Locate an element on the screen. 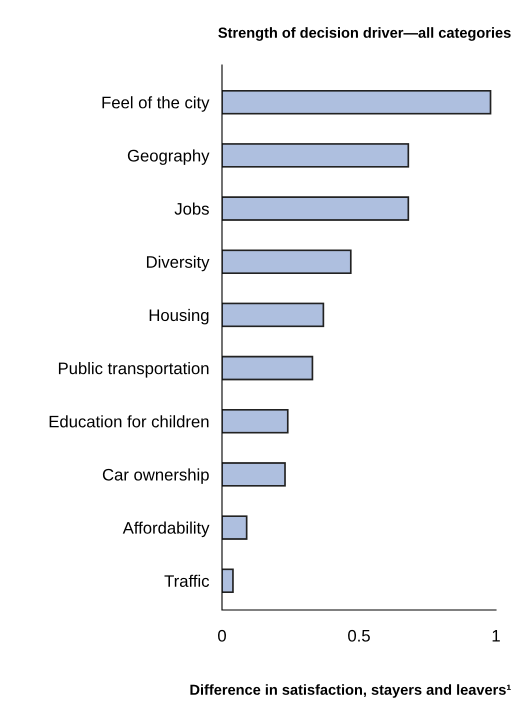  y-tick-label: Geography is located at coordinates (169, 157).